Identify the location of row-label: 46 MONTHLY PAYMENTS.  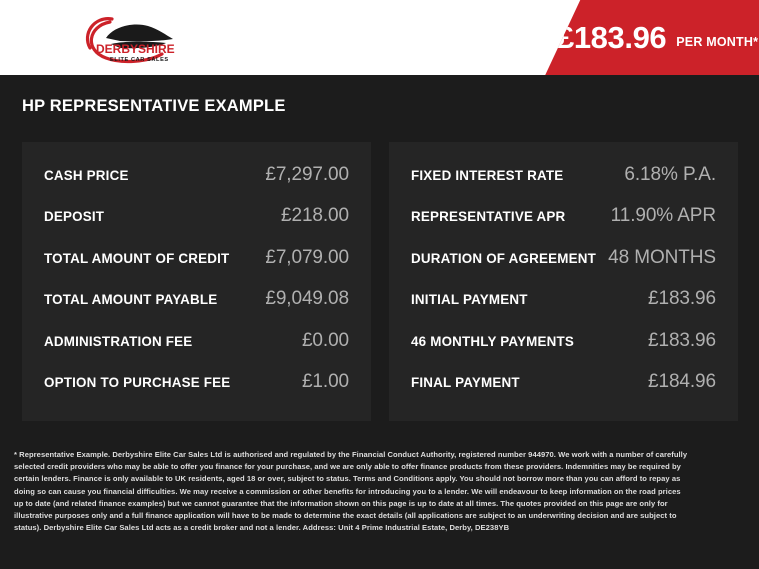
(493, 341).